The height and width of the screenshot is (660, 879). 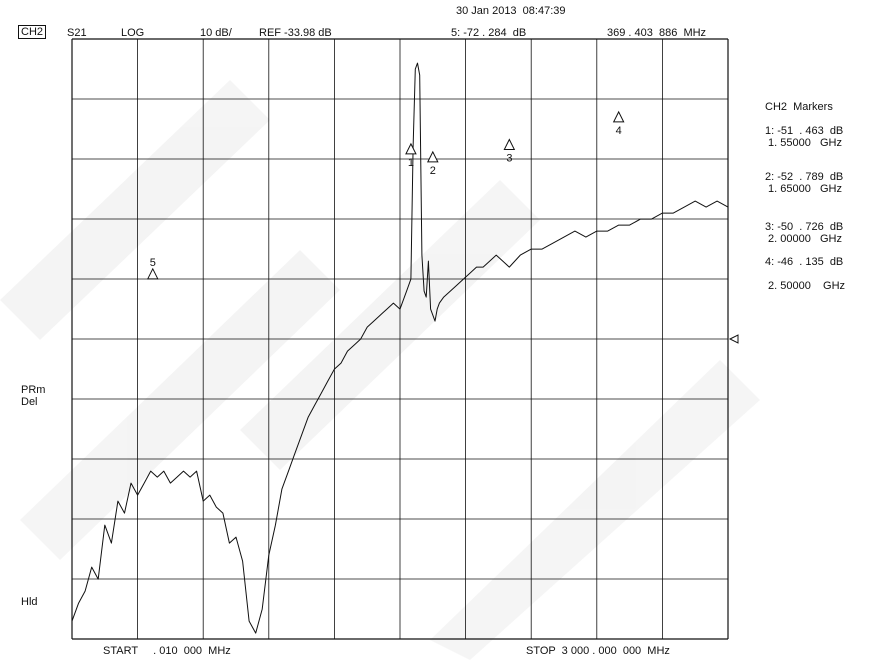 What do you see at coordinates (153, 263) in the screenshot?
I see `marker-5-label: 5` at bounding box center [153, 263].